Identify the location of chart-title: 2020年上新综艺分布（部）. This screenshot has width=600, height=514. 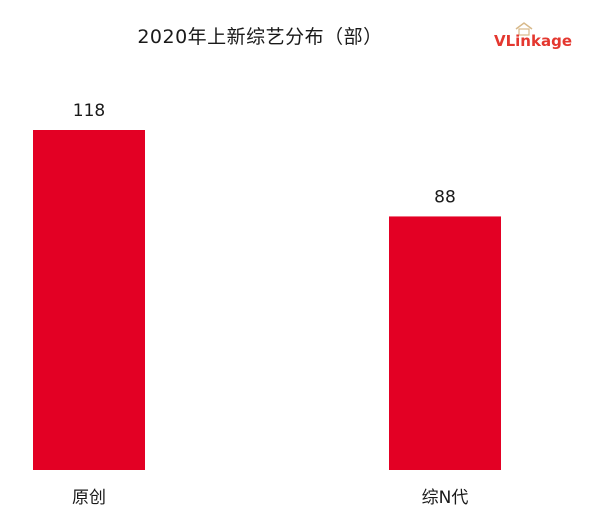
(260, 37).